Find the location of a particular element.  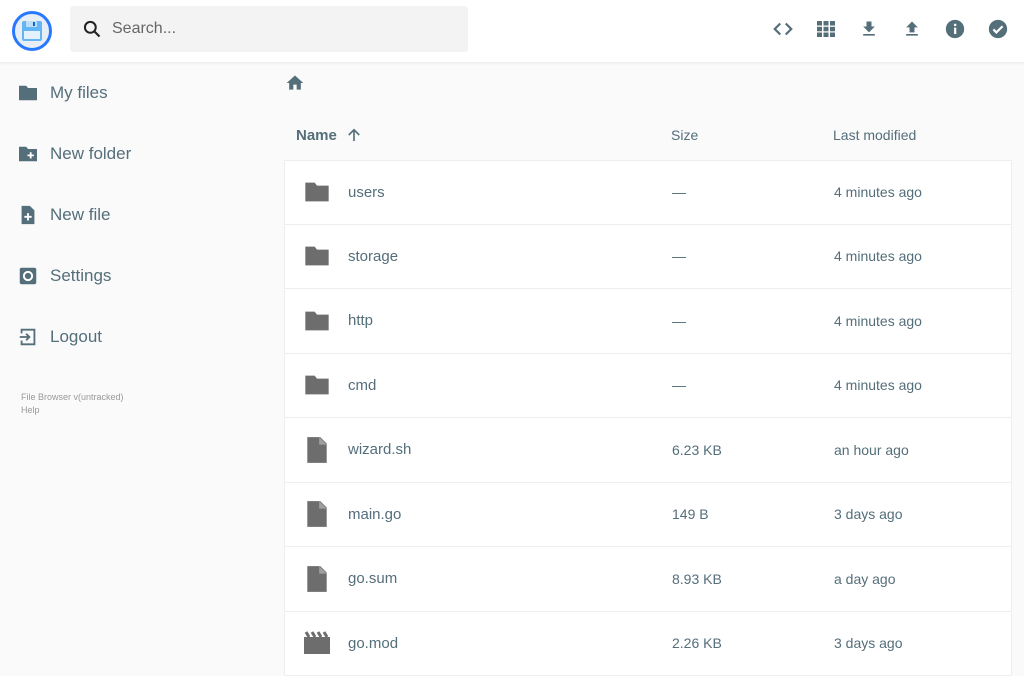

search-bar is located at coordinates (269, 29).